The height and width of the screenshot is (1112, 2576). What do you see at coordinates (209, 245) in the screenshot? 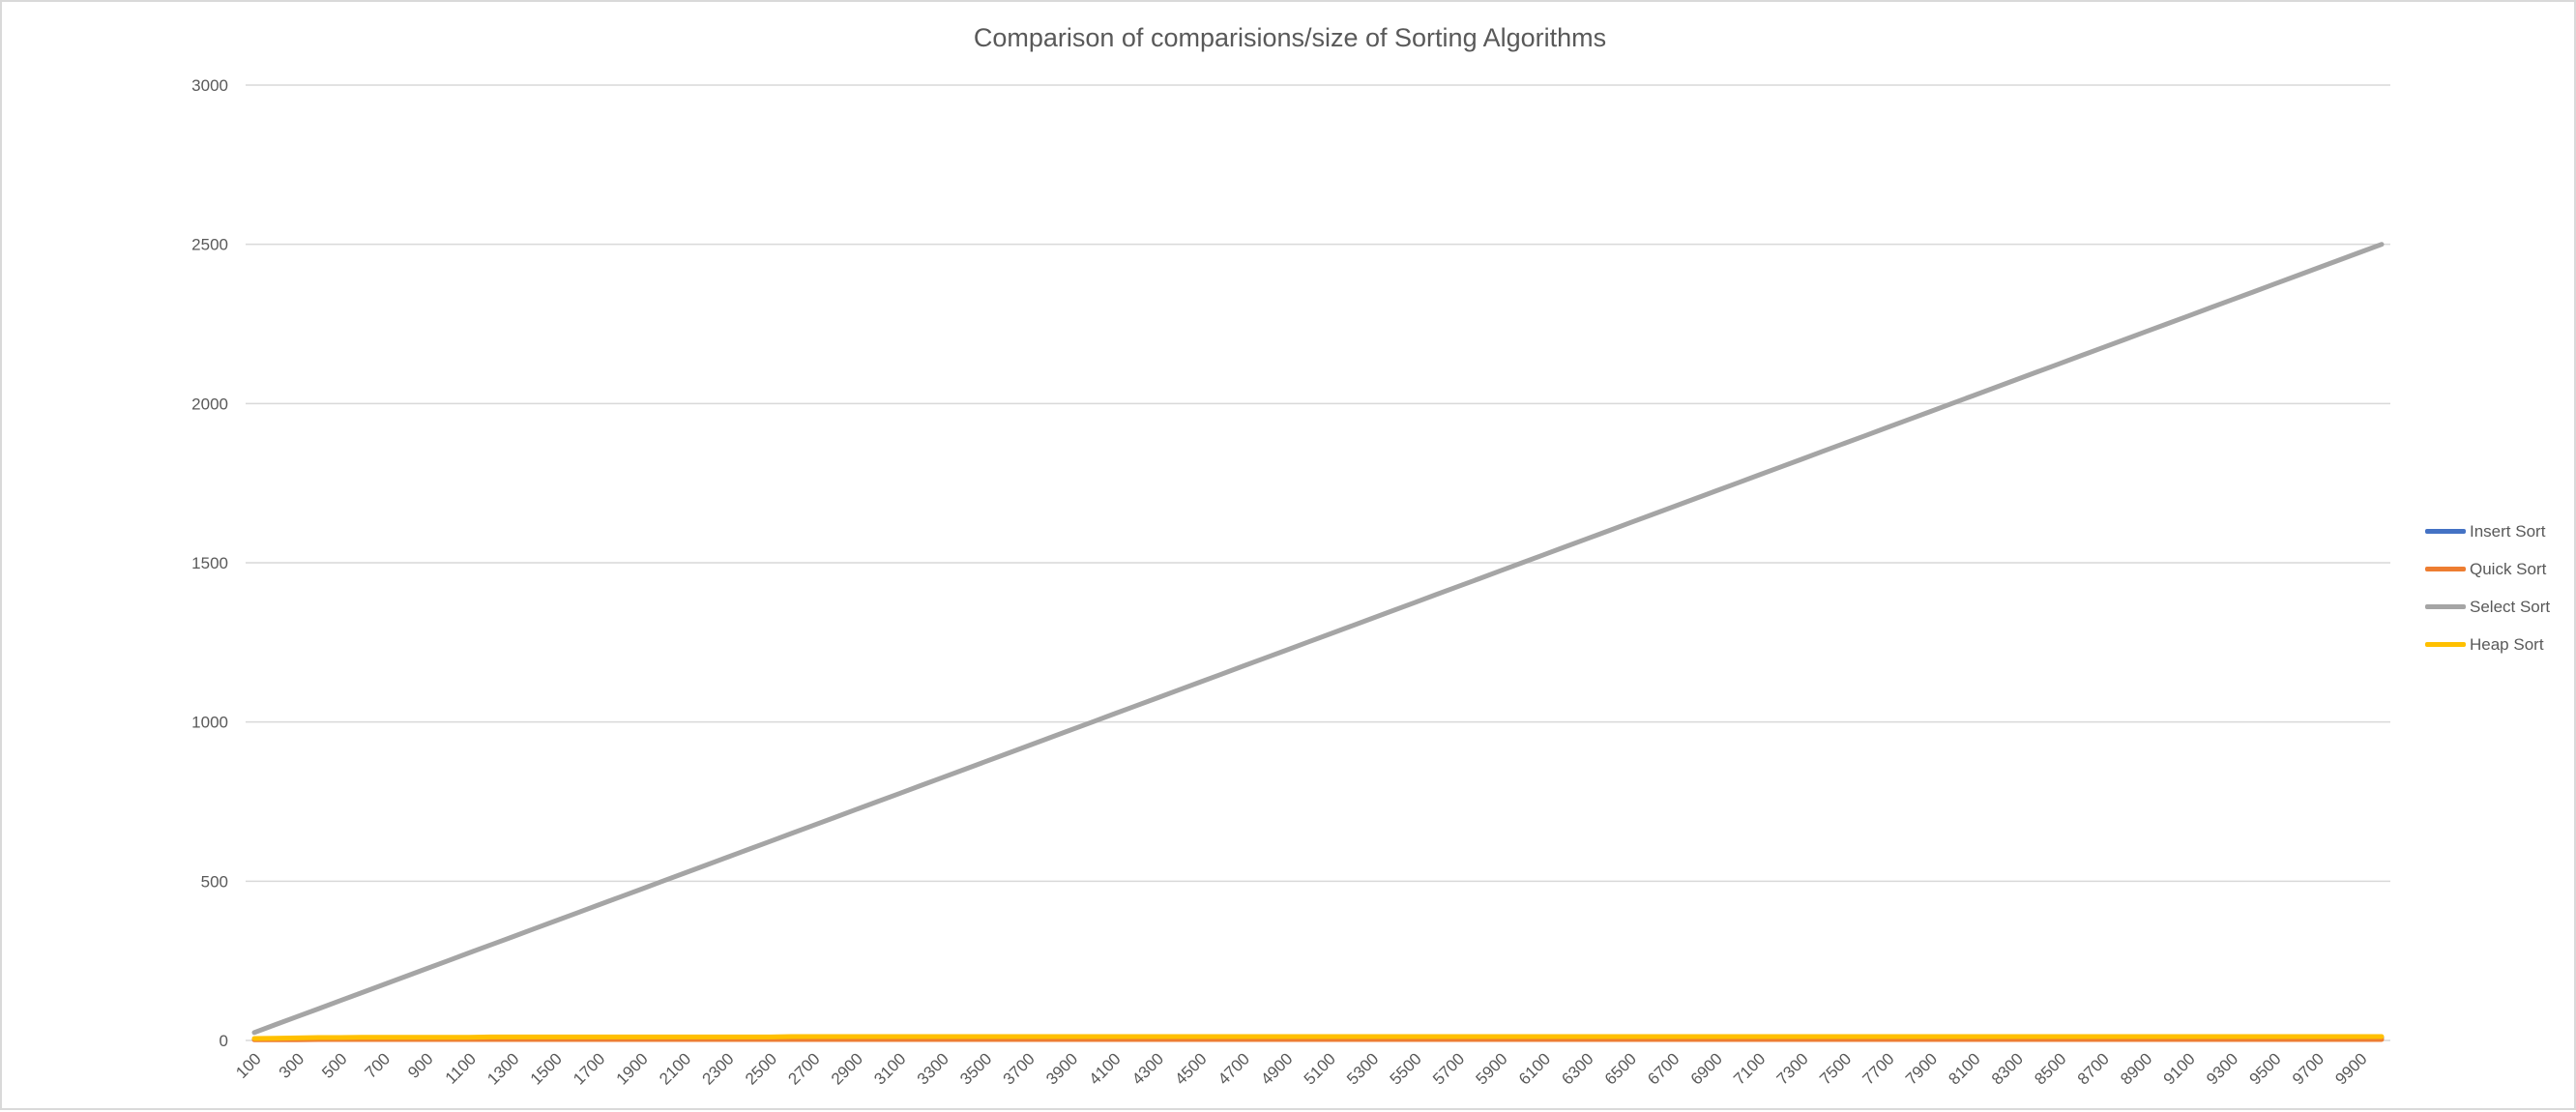
I see `y-tick-label: 2500` at bounding box center [209, 245].